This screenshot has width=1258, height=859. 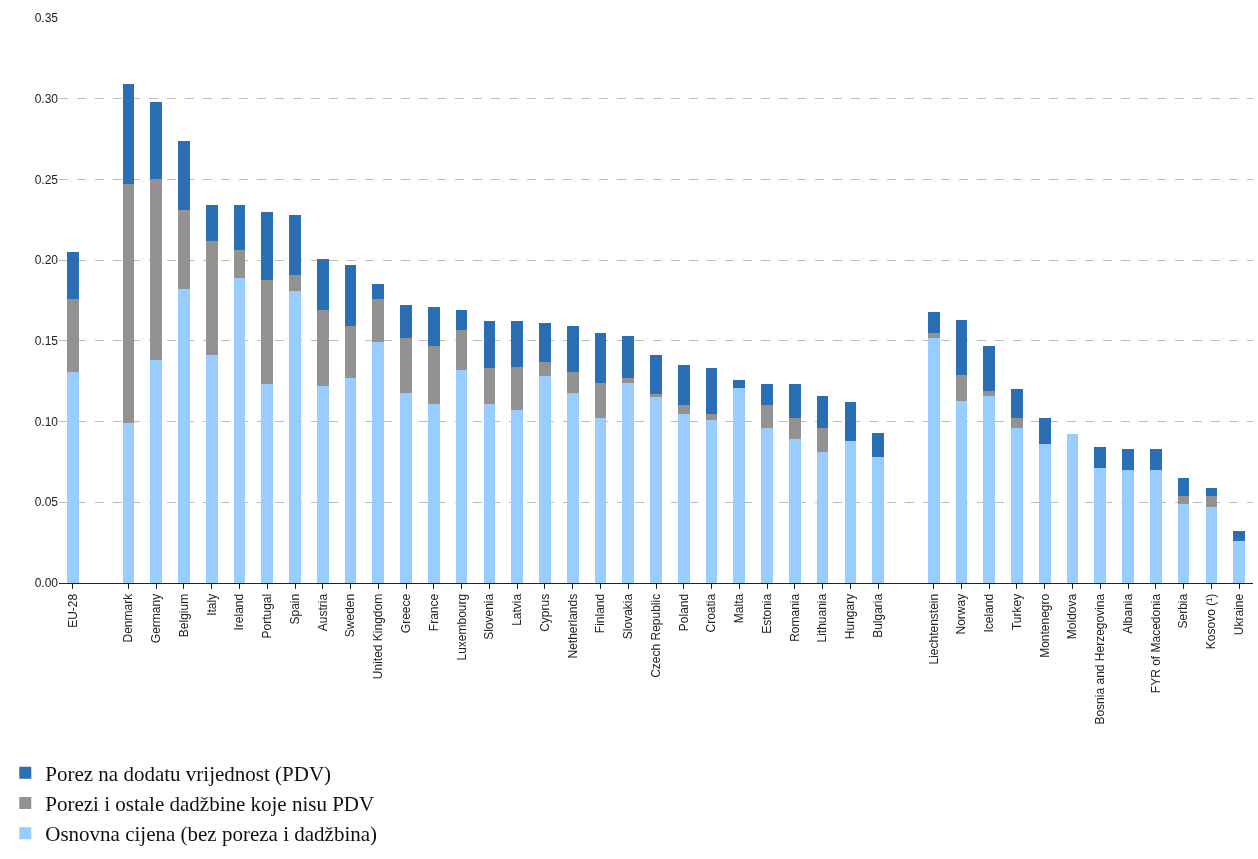 What do you see at coordinates (878, 615) in the screenshot?
I see `x-tick-label: Bulgaria` at bounding box center [878, 615].